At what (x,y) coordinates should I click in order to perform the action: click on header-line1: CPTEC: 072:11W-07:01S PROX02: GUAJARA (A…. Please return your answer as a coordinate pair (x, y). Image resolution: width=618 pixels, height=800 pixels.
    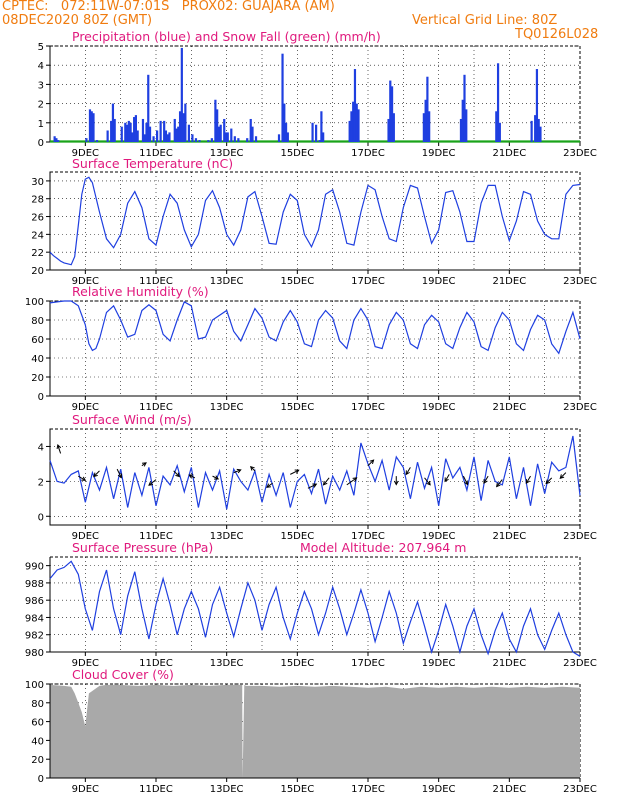
    Looking at the image, I should click on (168, 7).